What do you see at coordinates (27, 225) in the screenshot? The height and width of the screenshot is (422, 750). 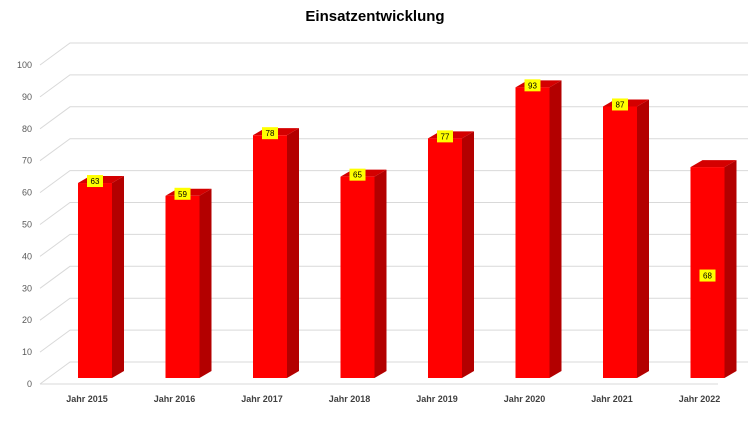 I see `y-tick-label: 50` at bounding box center [27, 225].